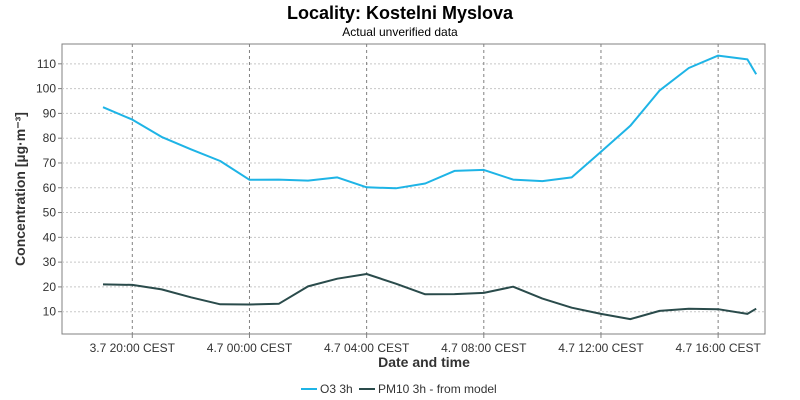  I want to click on x-axis-label: Date and time, so click(424, 362).